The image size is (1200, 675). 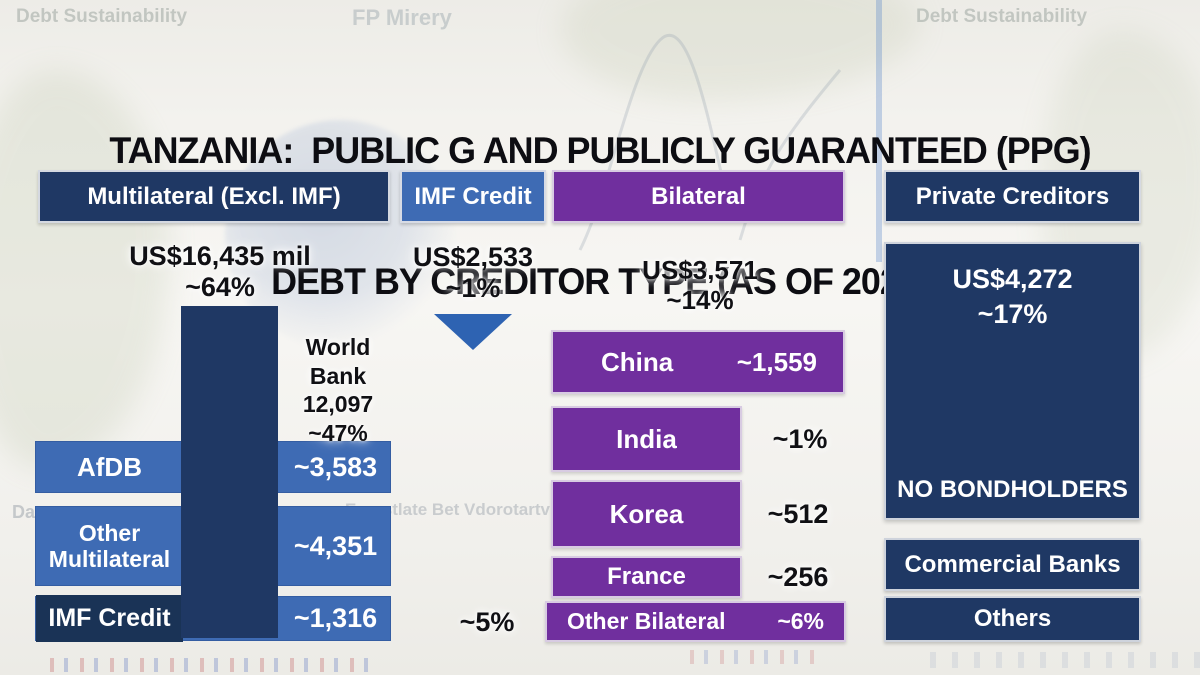 What do you see at coordinates (755, 657) in the screenshot?
I see `background-color-bars-center` at bounding box center [755, 657].